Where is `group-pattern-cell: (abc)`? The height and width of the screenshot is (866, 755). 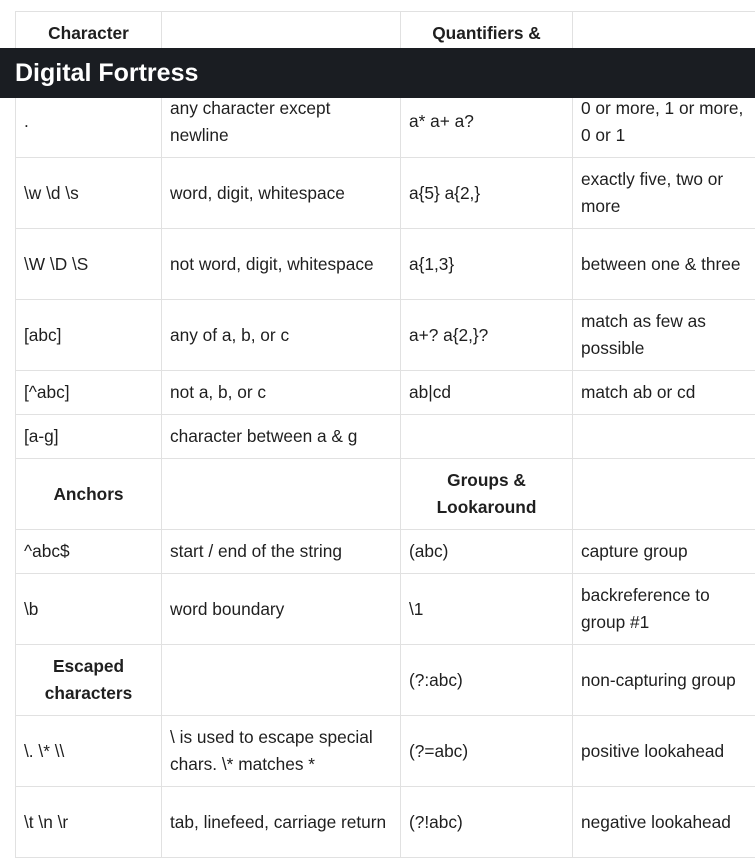
group-pattern-cell: (abc) is located at coordinates (486, 551).